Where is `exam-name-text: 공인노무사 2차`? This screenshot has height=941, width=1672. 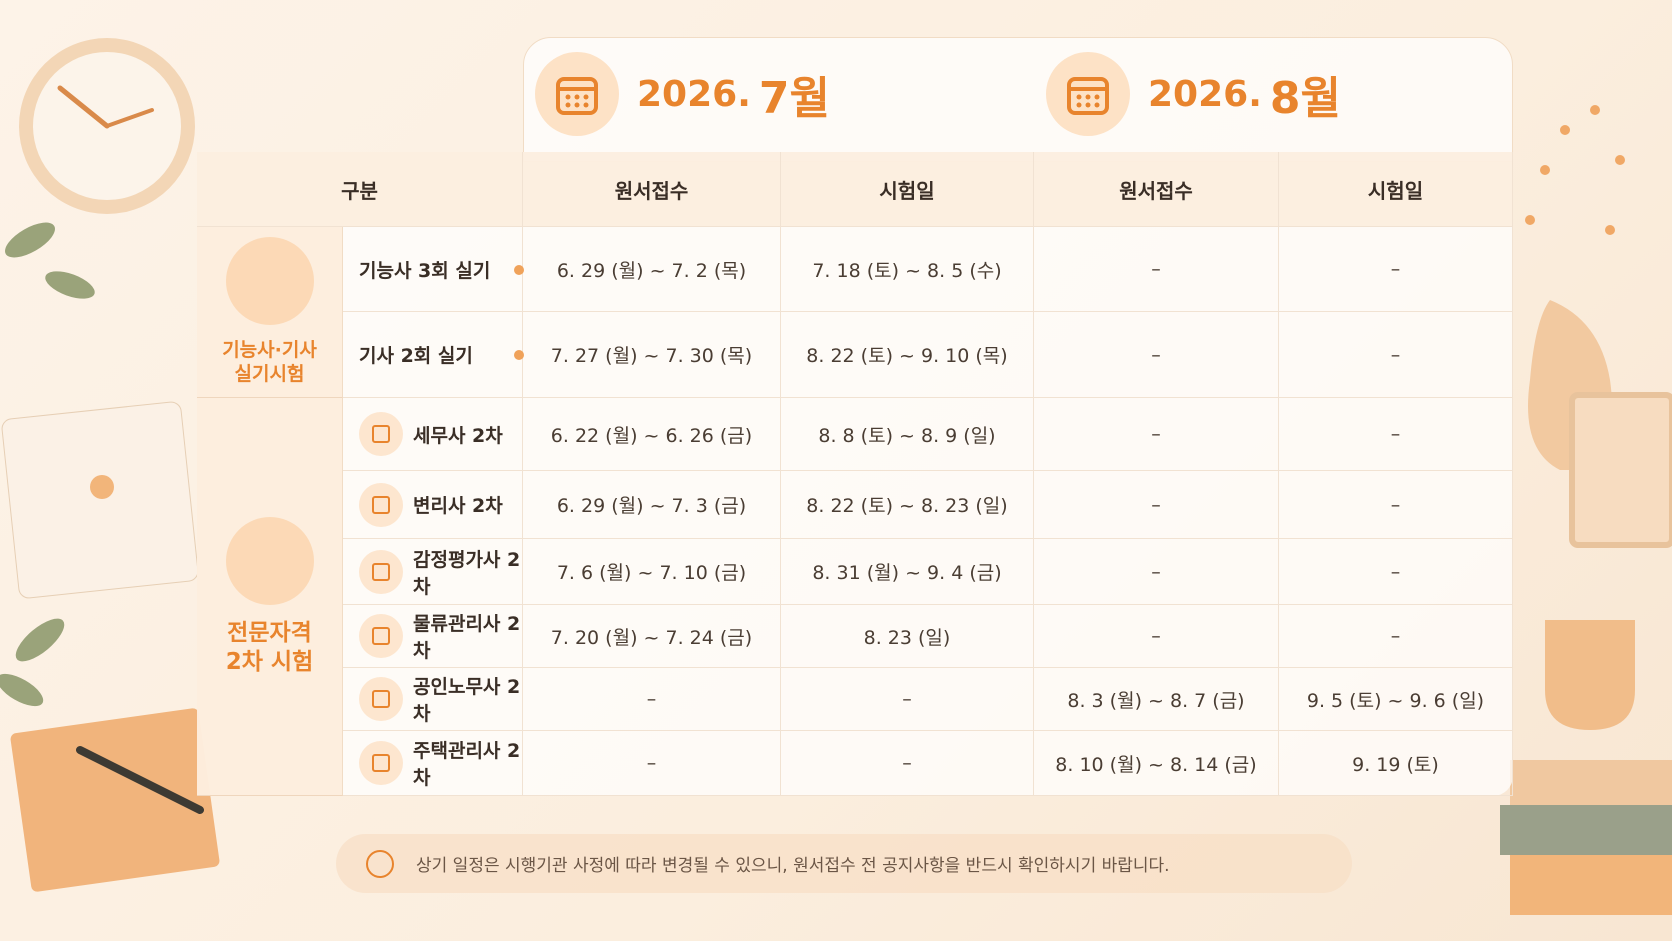
exam-name-text: 공인노무사 2차 is located at coordinates (467, 700).